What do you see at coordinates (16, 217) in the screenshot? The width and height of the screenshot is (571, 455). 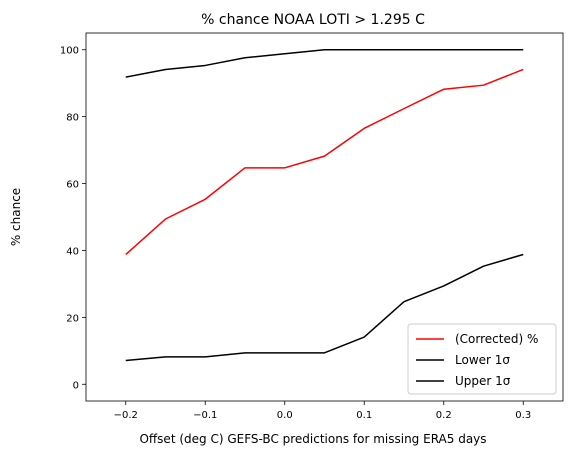 I see `y-axis-label: % chance` at bounding box center [16, 217].